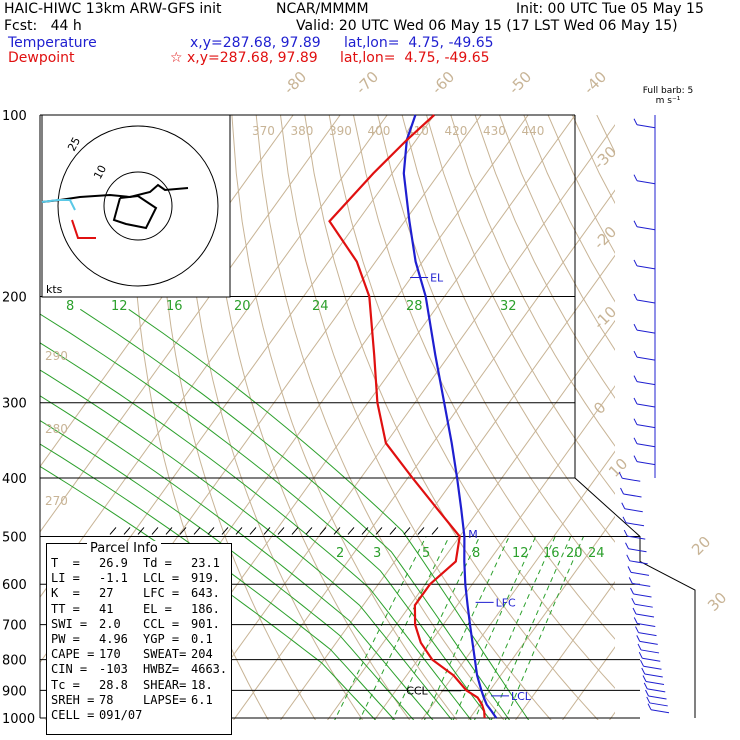  I want to click on isotherm-label: -40, so click(595, 83).